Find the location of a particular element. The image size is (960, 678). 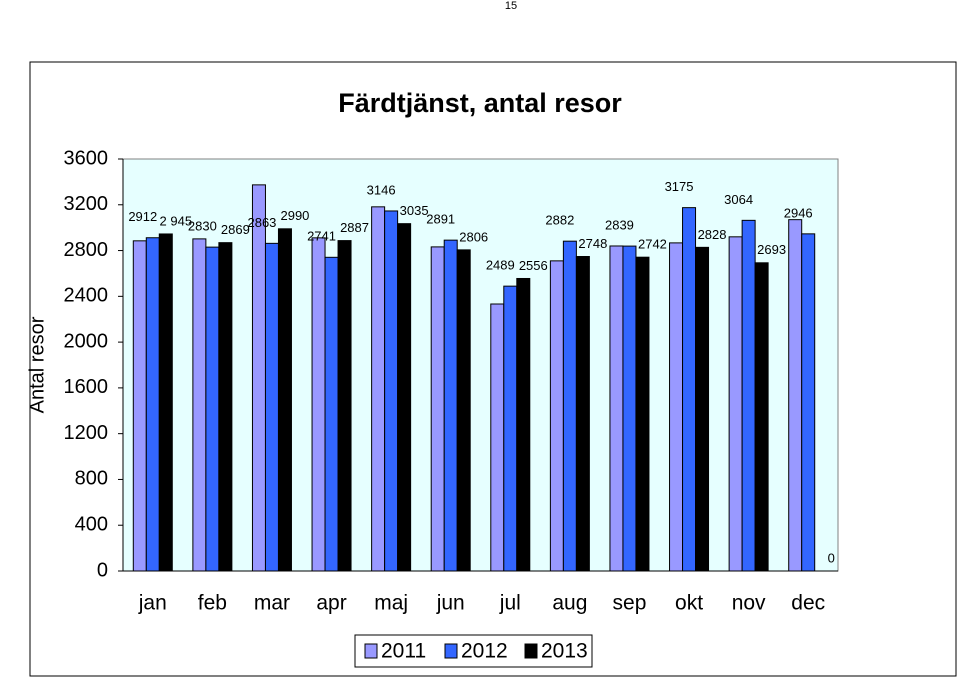

data-label: 2891 is located at coordinates (440, 219).